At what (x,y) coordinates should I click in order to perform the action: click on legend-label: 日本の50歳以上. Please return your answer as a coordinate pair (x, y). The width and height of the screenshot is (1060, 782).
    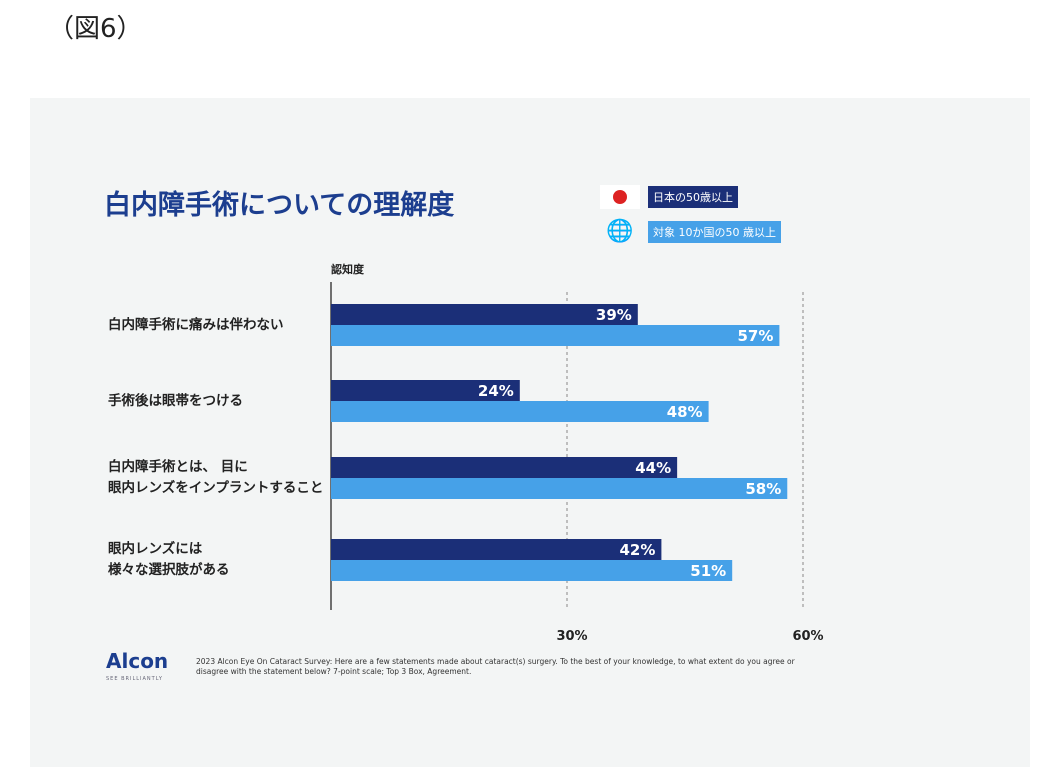
    Looking at the image, I should click on (693, 197).